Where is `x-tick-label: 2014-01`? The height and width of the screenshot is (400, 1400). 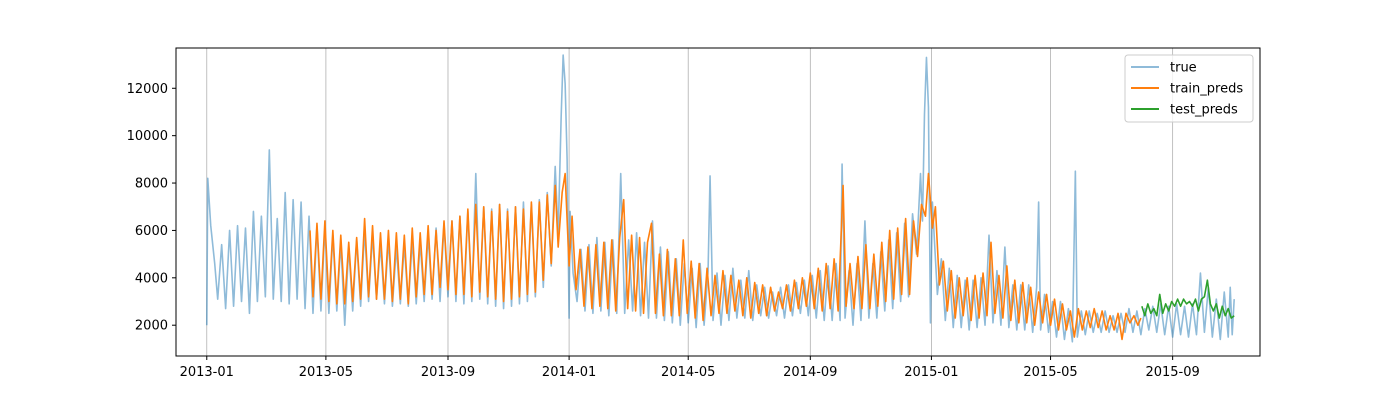
x-tick-label: 2014-01 is located at coordinates (569, 372).